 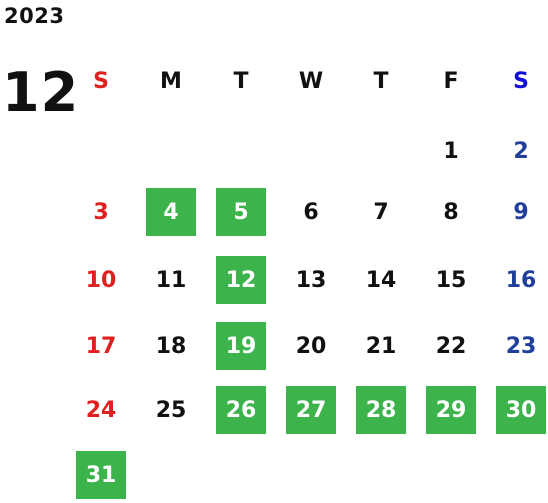 What do you see at coordinates (451, 346) in the screenshot?
I see `day-cell-22: 22` at bounding box center [451, 346].